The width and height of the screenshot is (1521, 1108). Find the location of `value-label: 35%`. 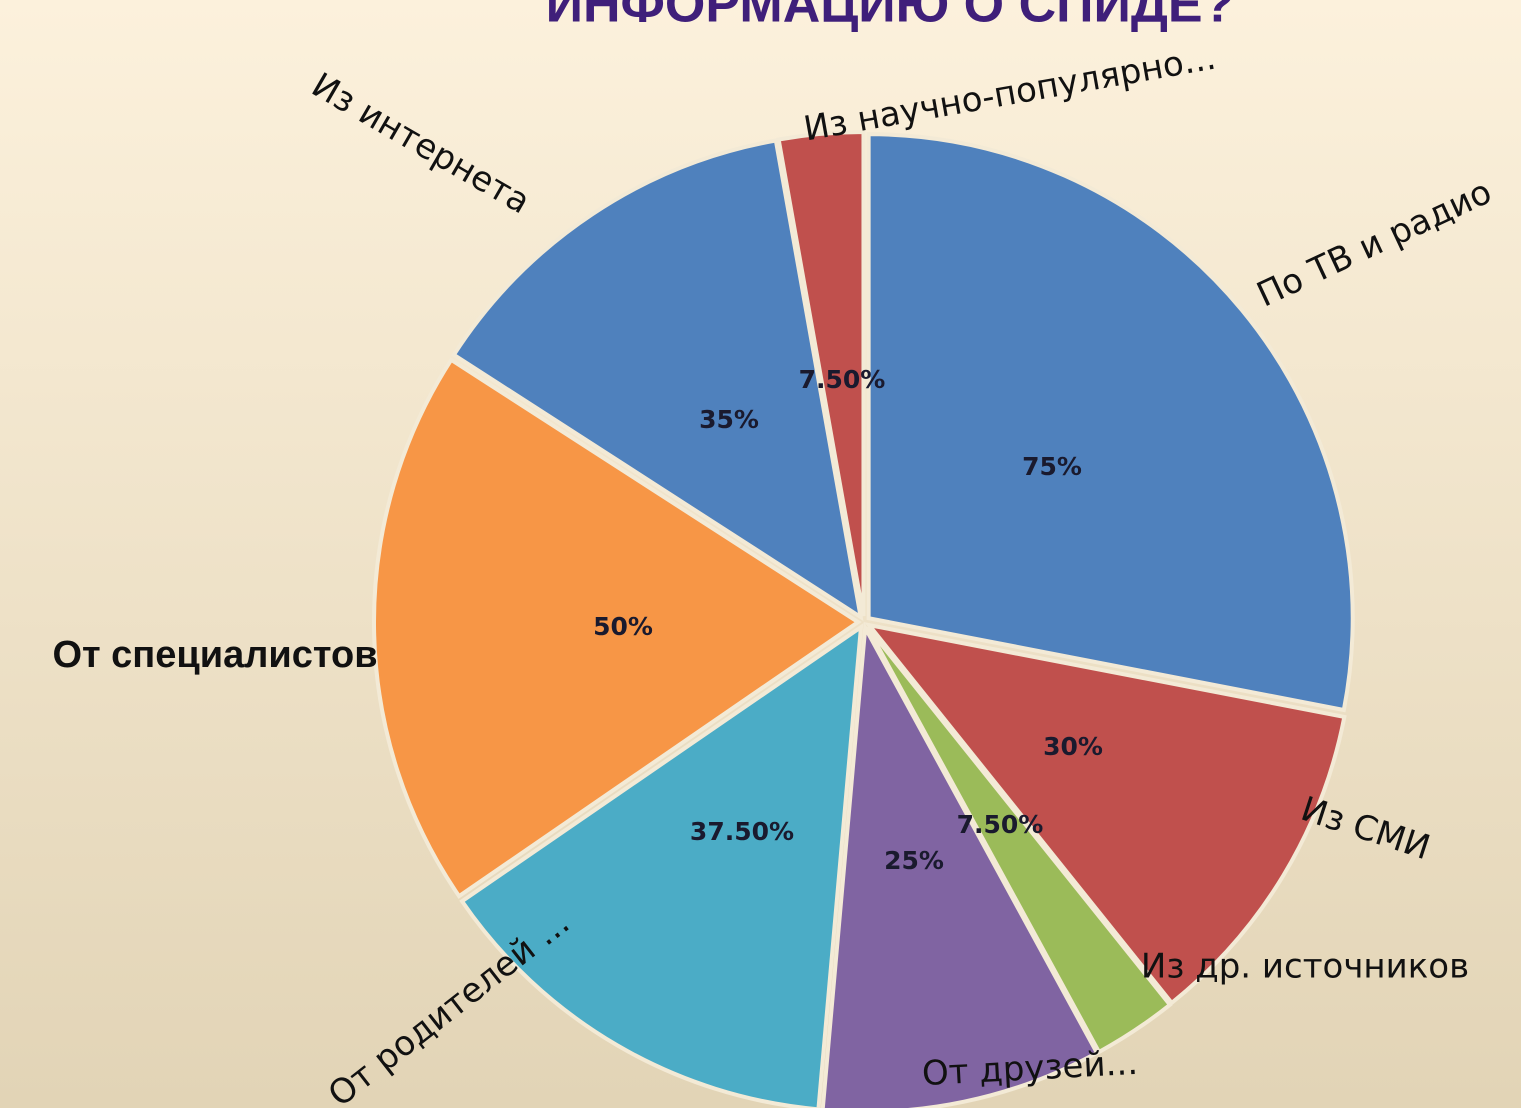

value-label: 35% is located at coordinates (729, 419).